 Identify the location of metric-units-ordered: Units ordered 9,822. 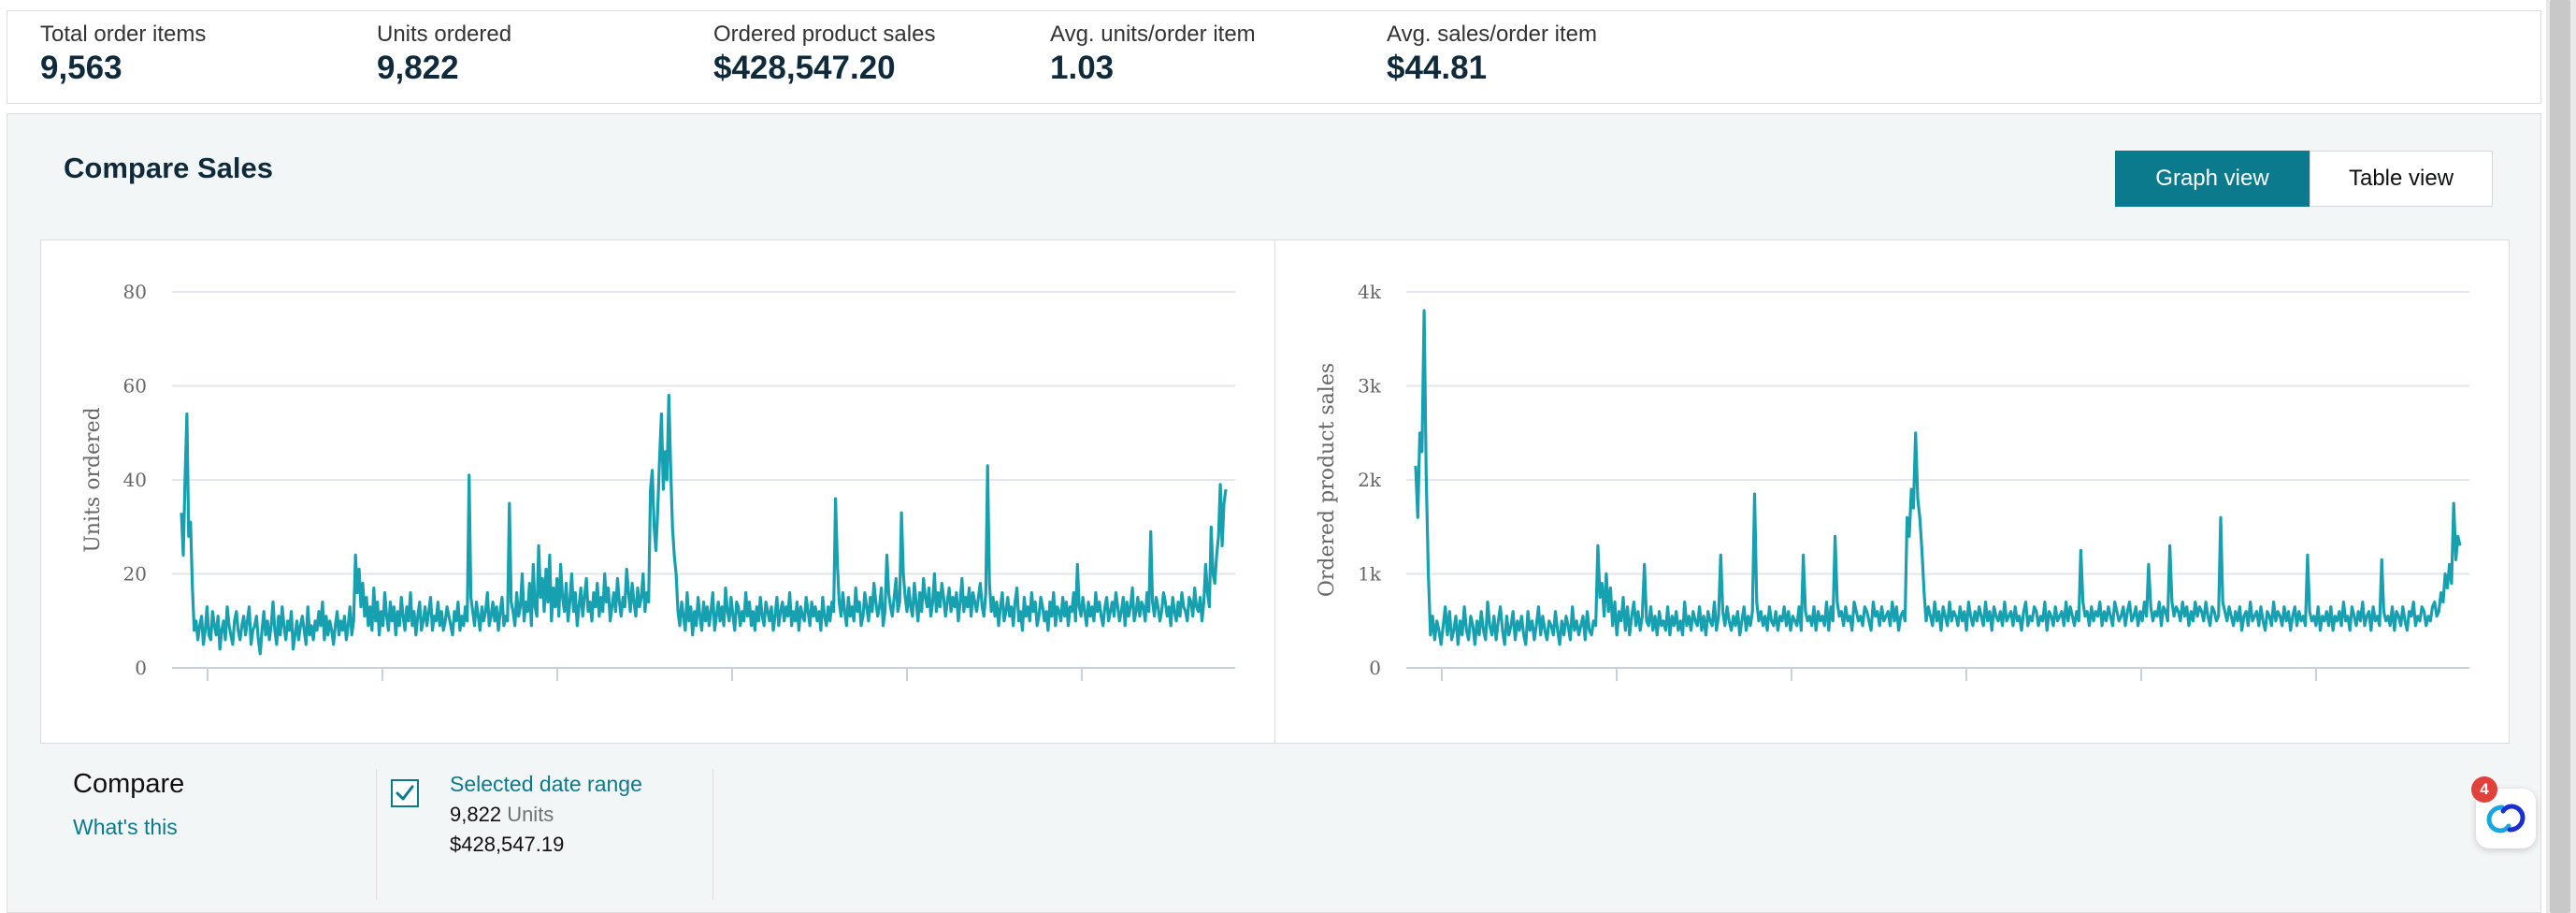
(444, 54).